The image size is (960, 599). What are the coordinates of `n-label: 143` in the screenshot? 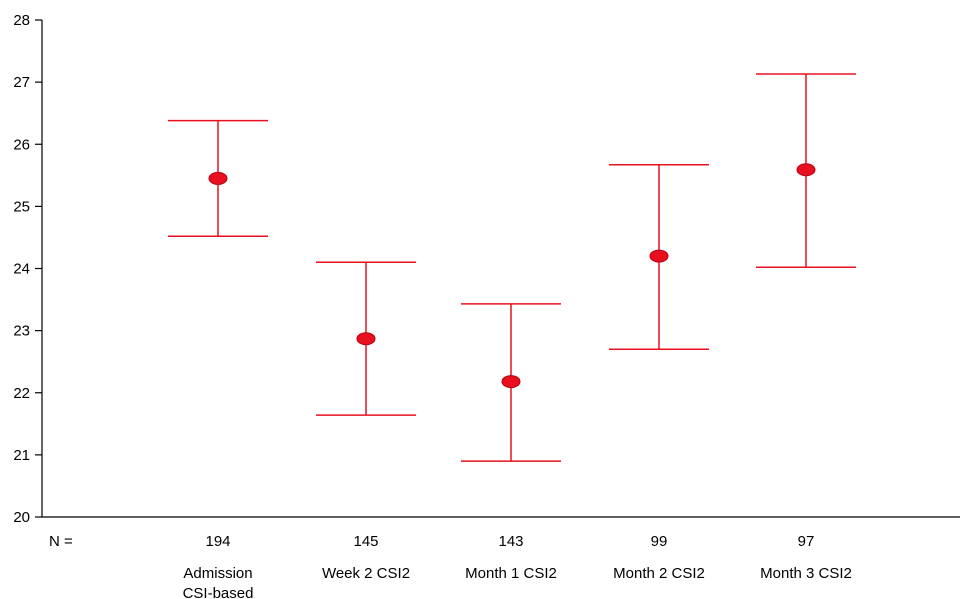 It's located at (510, 541).